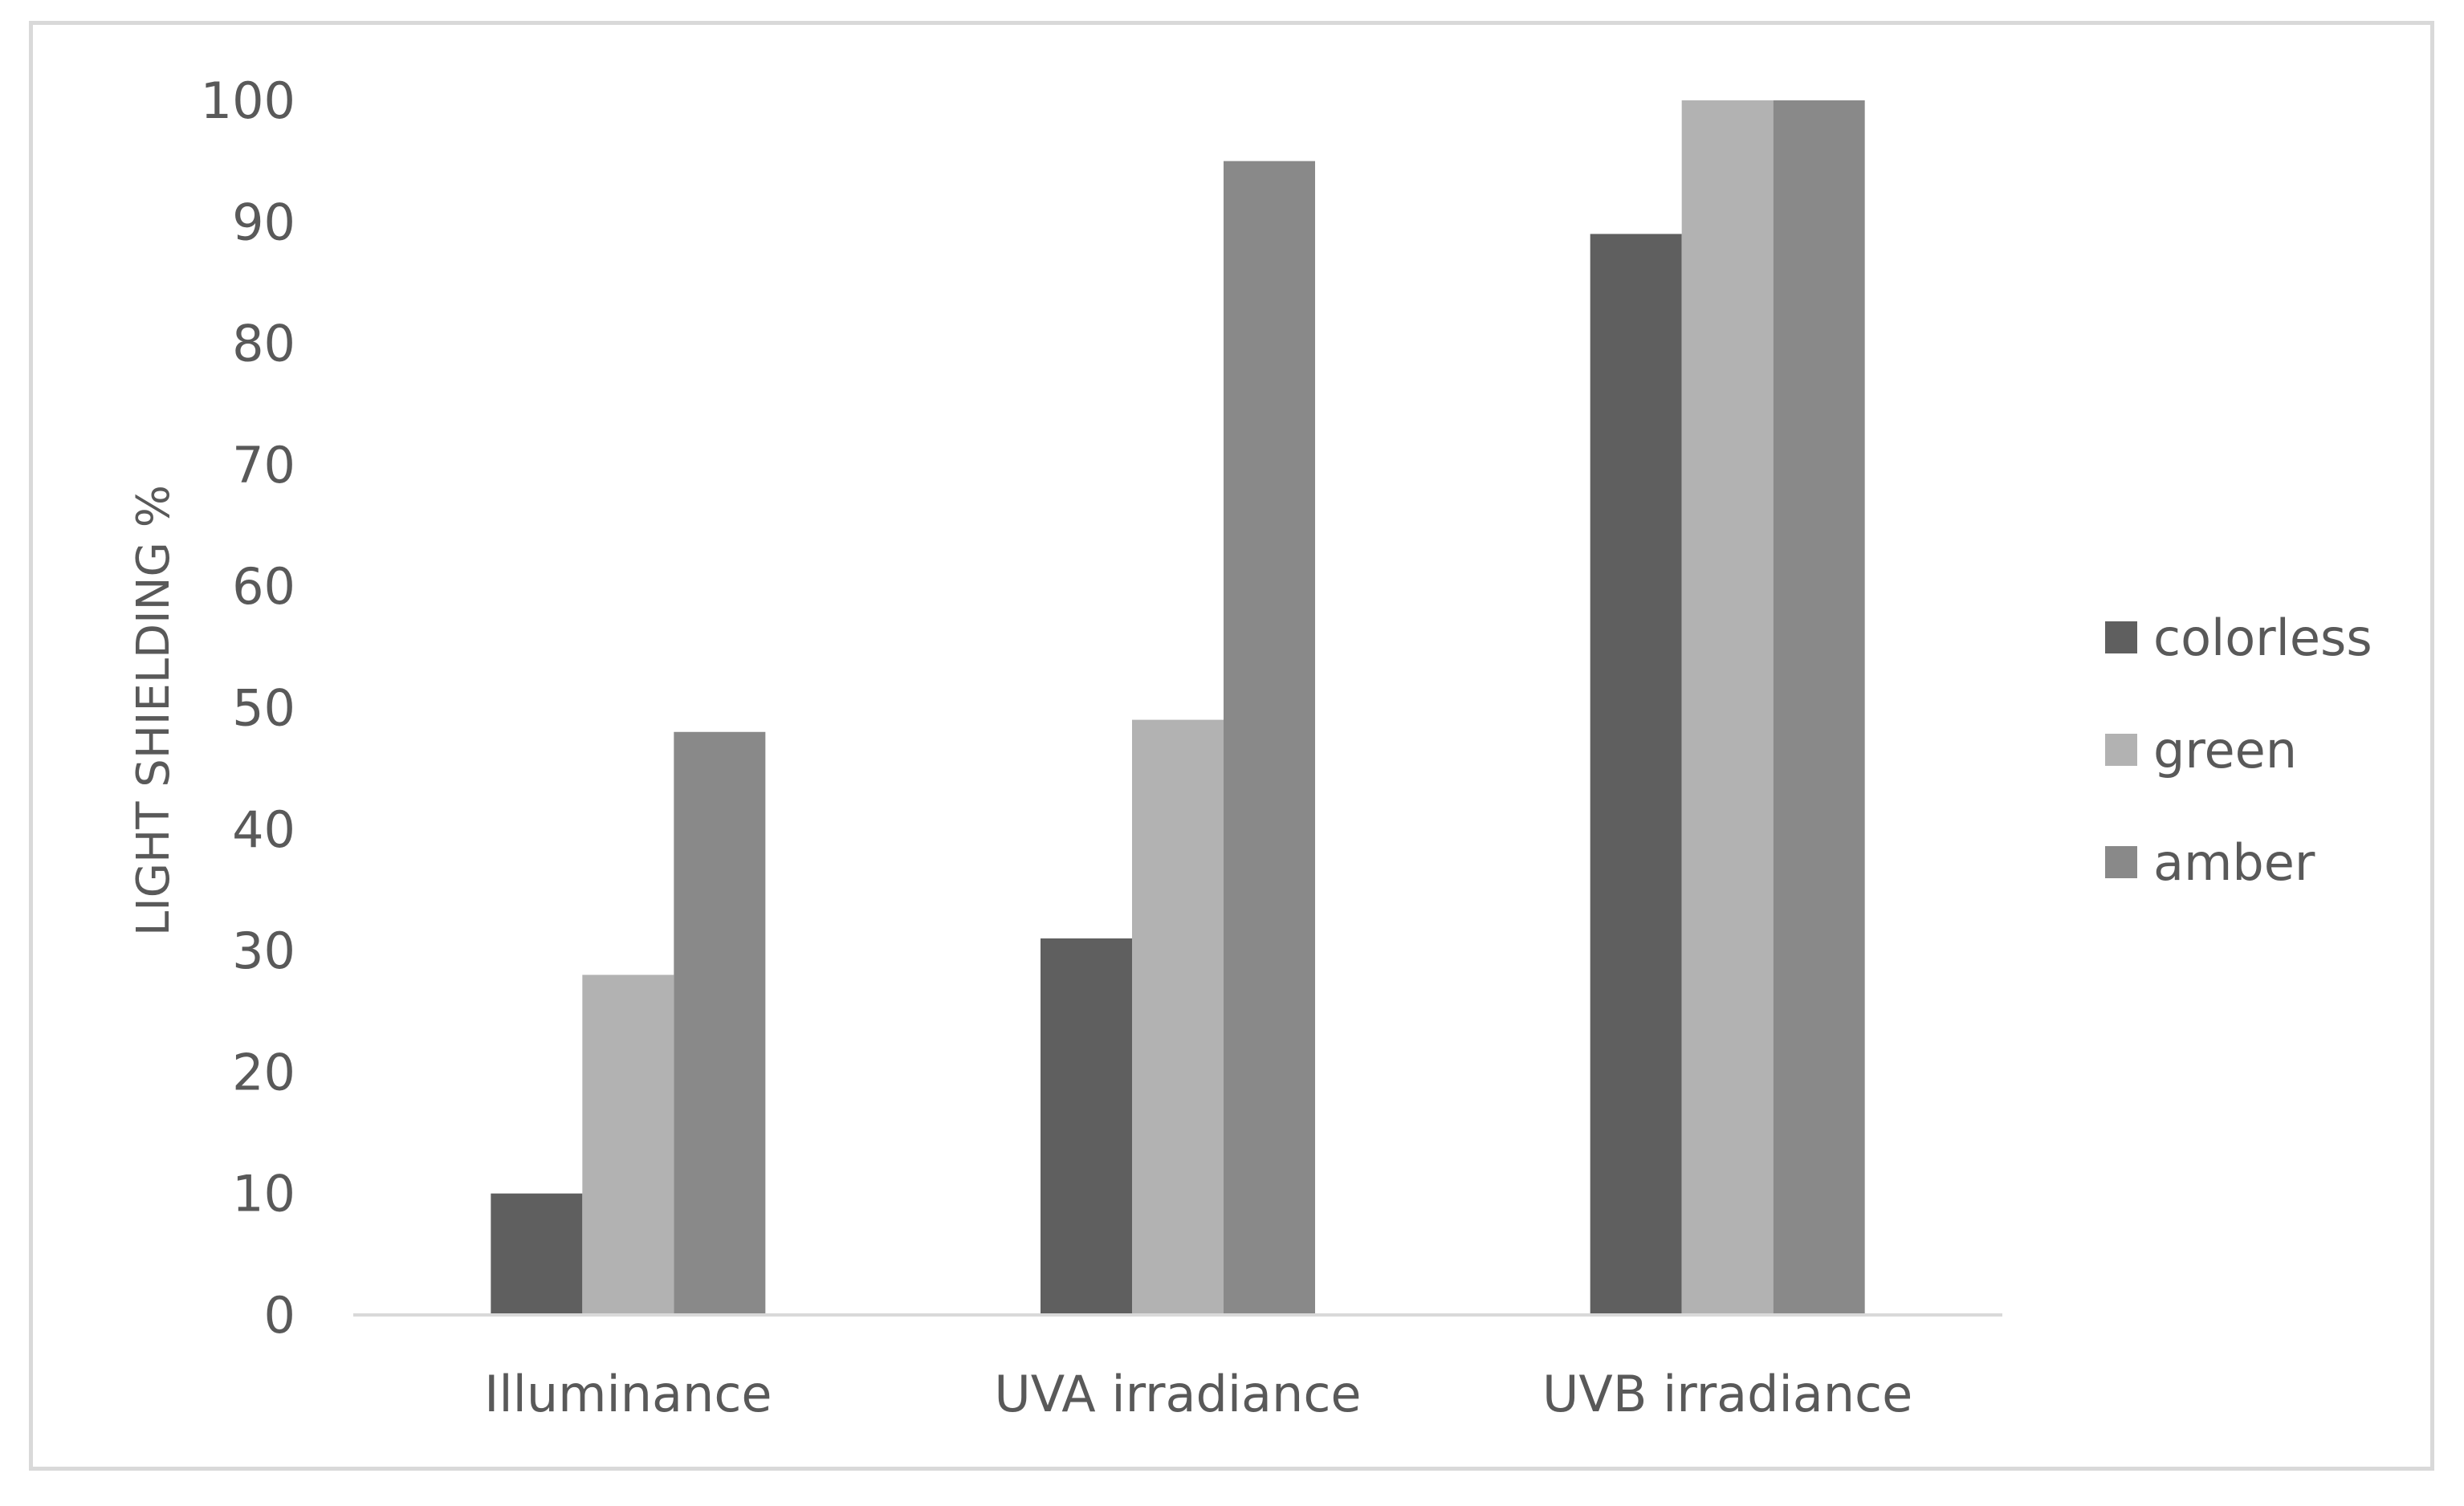 The image size is (2464, 1506). I want to click on y-axis-ticks: 0 10 20 30 40 50 60 70 80 90 100, so click(248, 708).